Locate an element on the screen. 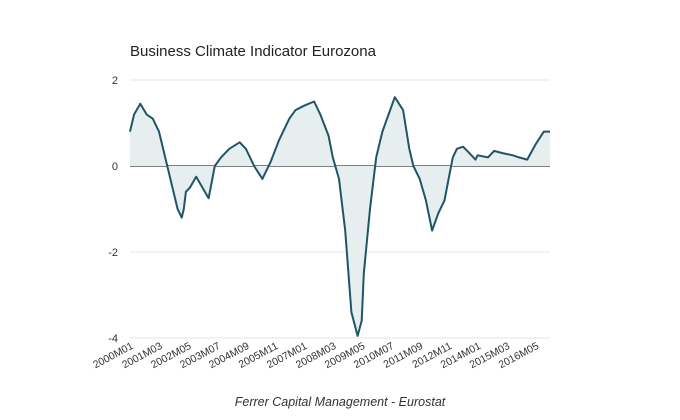 This screenshot has height=420, width=680. source-caption: Ferrer Capital Management - Eurostat is located at coordinates (340, 402).